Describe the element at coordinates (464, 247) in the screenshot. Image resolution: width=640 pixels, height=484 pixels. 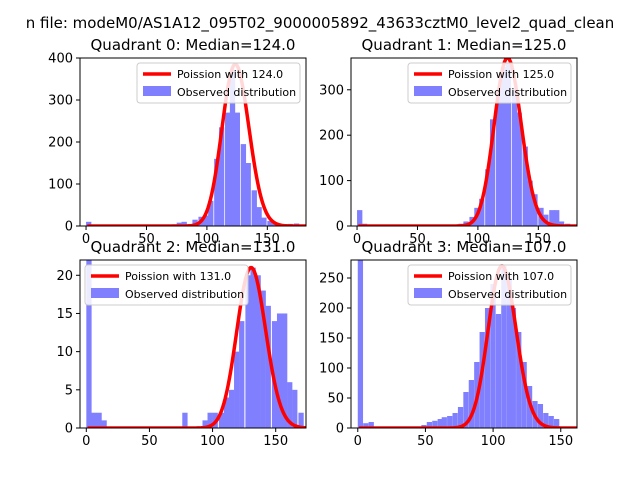
I see `panel-title: Quadrant 3: Median=107.0` at that location.